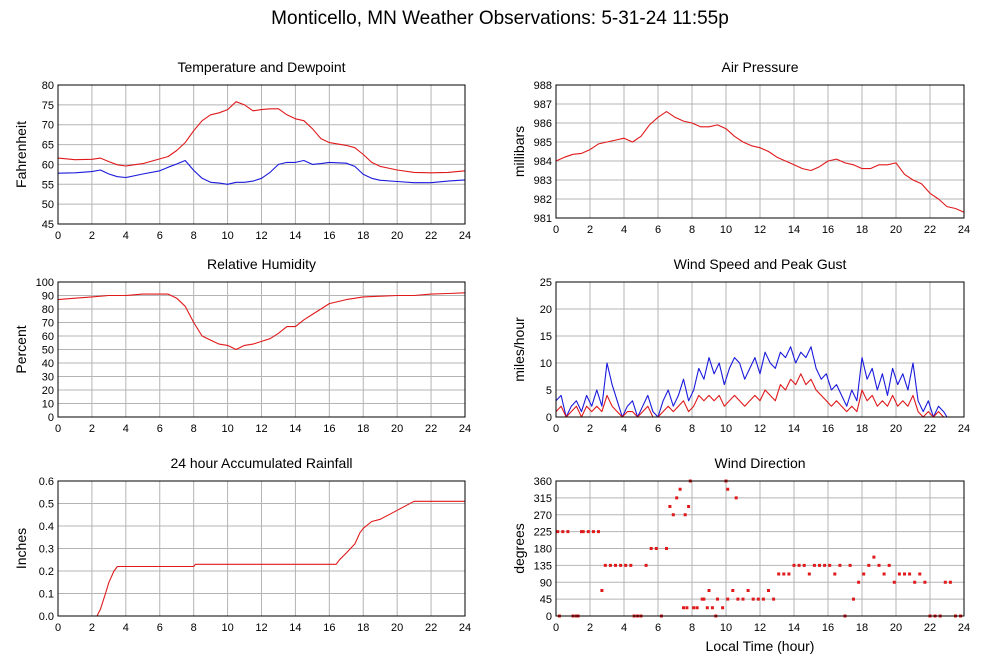 The image size is (1000, 660). Describe the element at coordinates (160, 628) in the screenshot. I see `rain-xtick-label: 6` at that location.